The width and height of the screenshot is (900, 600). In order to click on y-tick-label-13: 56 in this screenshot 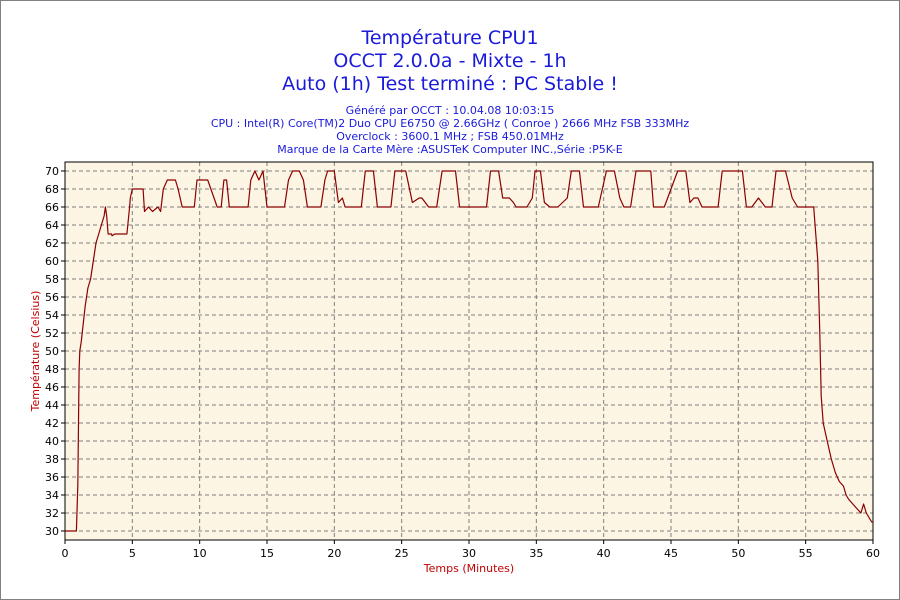, I will do `click(52, 297)`.